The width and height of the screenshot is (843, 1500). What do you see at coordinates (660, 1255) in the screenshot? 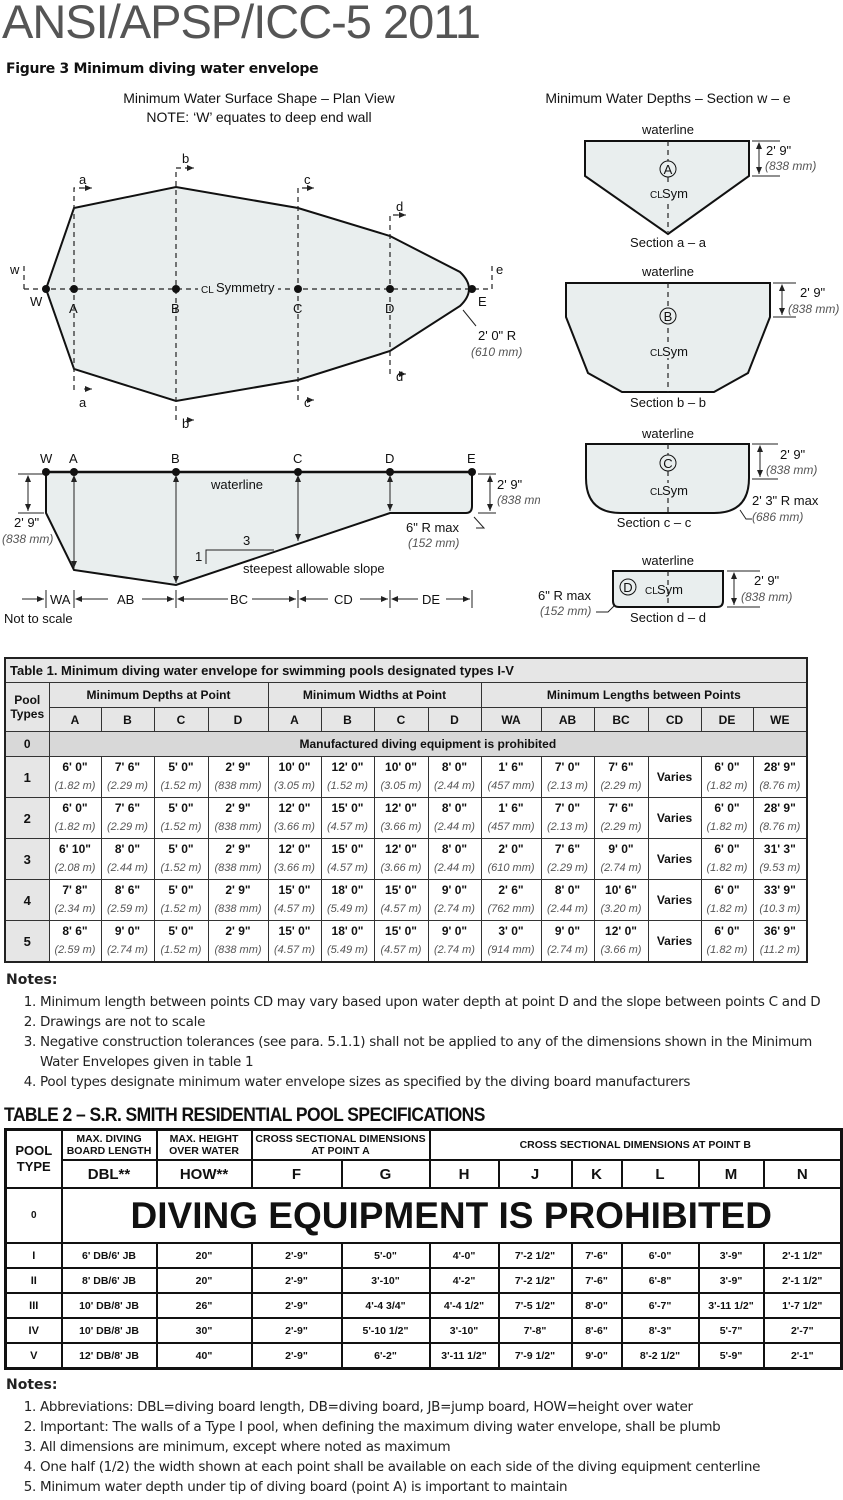
I see `table-cell: 6'-0"` at bounding box center [660, 1255].